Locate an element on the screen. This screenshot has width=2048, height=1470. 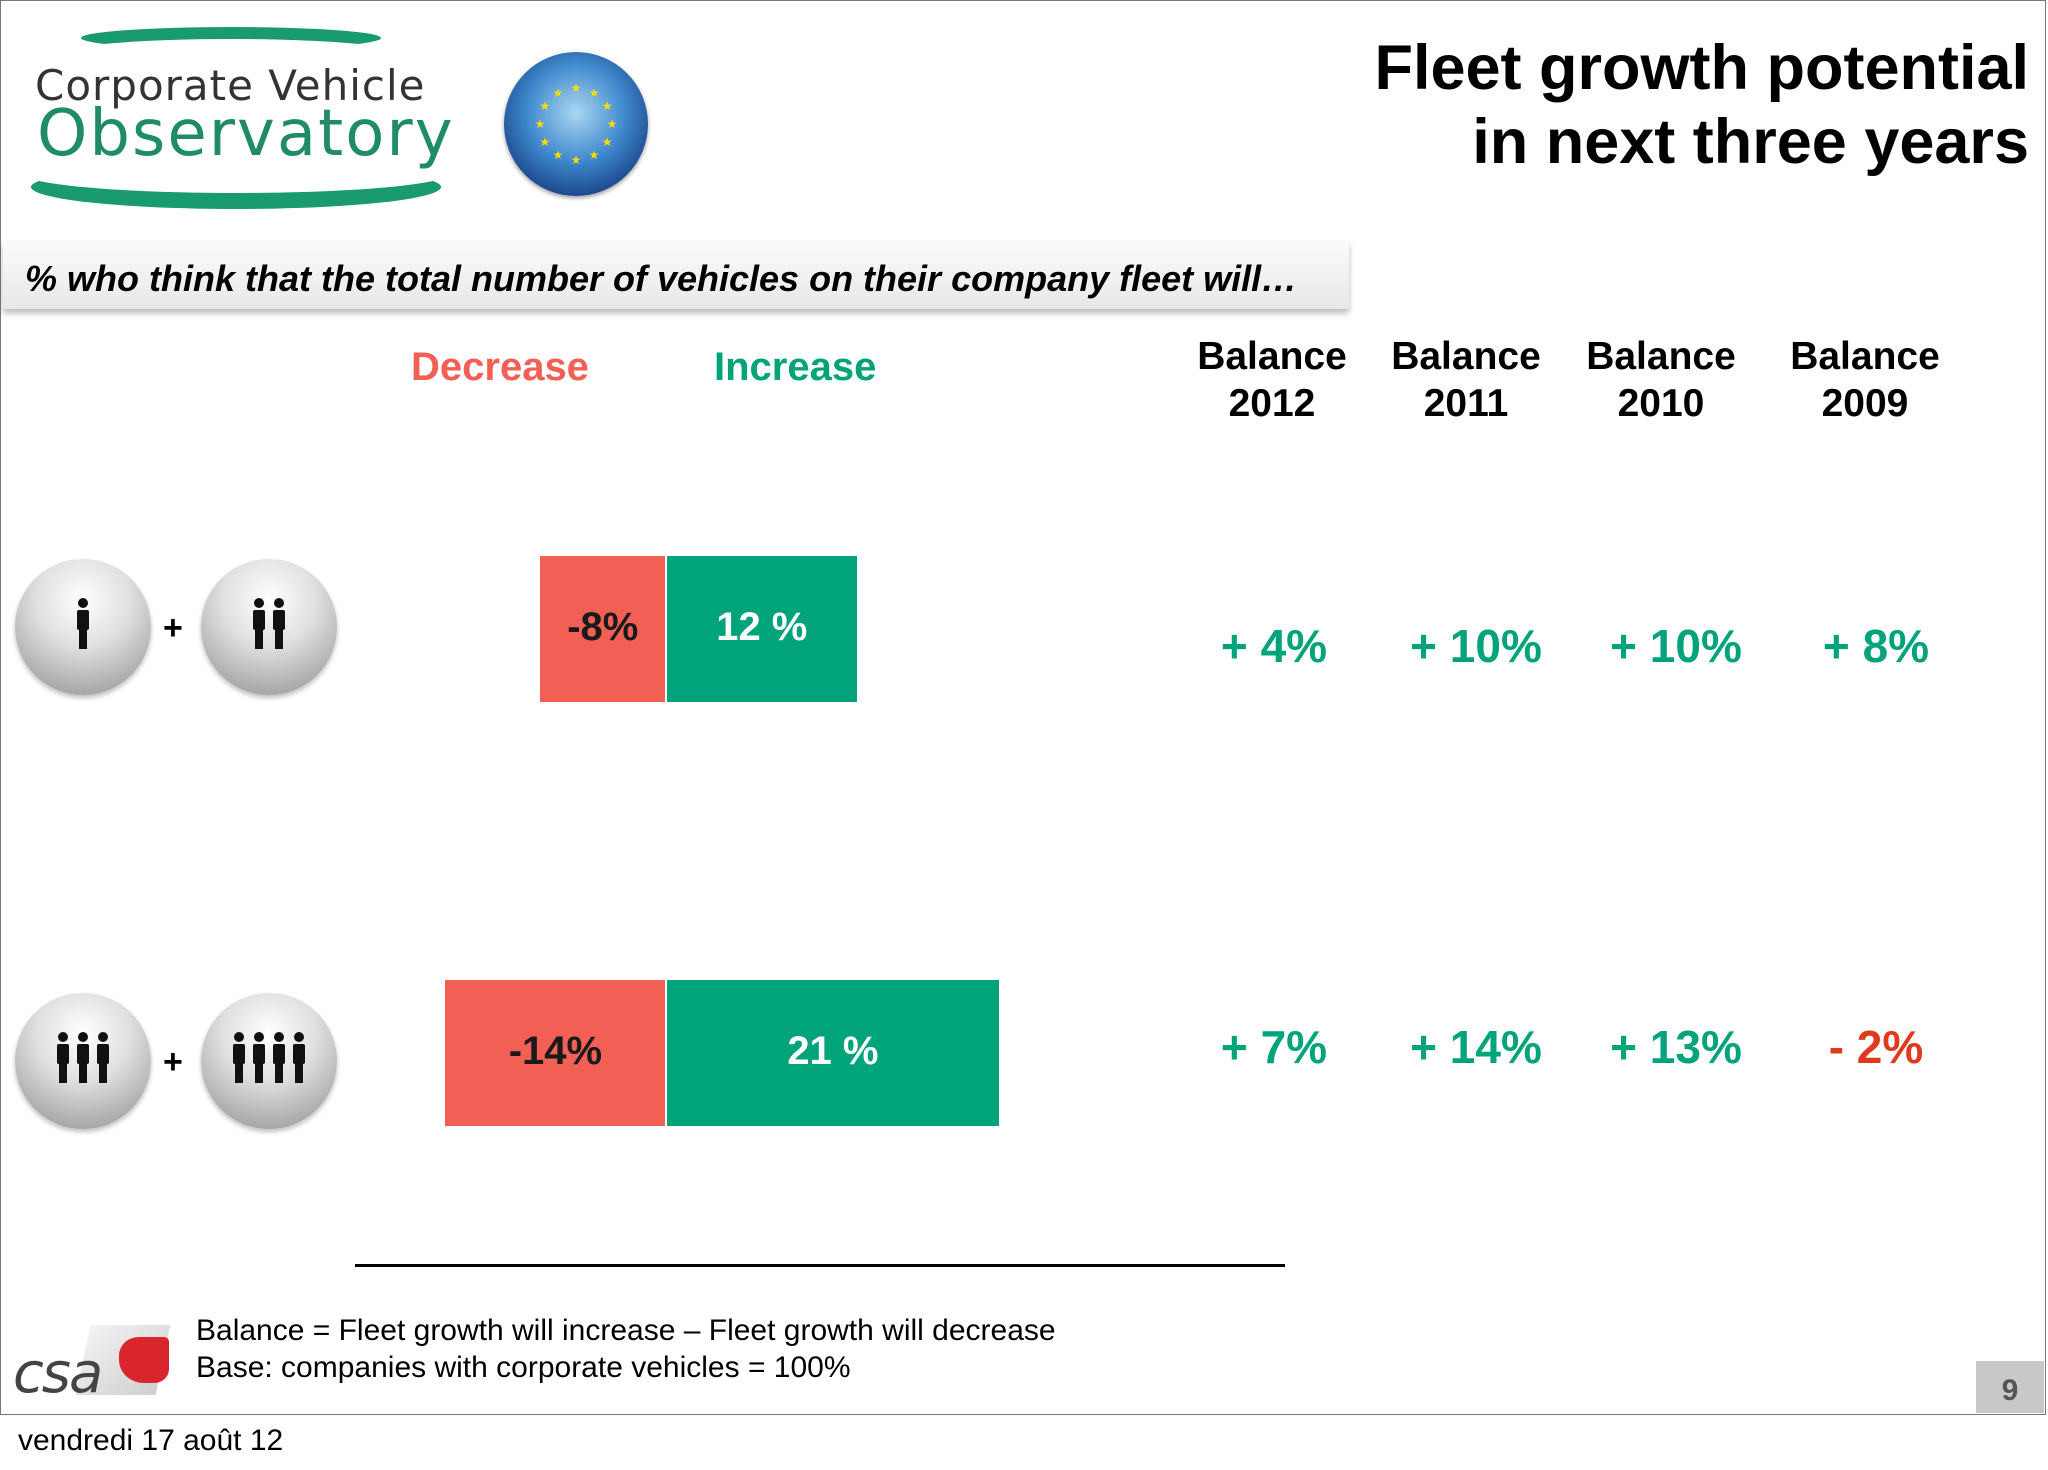
bar-label-decrease: -8% is located at coordinates (603, 627).